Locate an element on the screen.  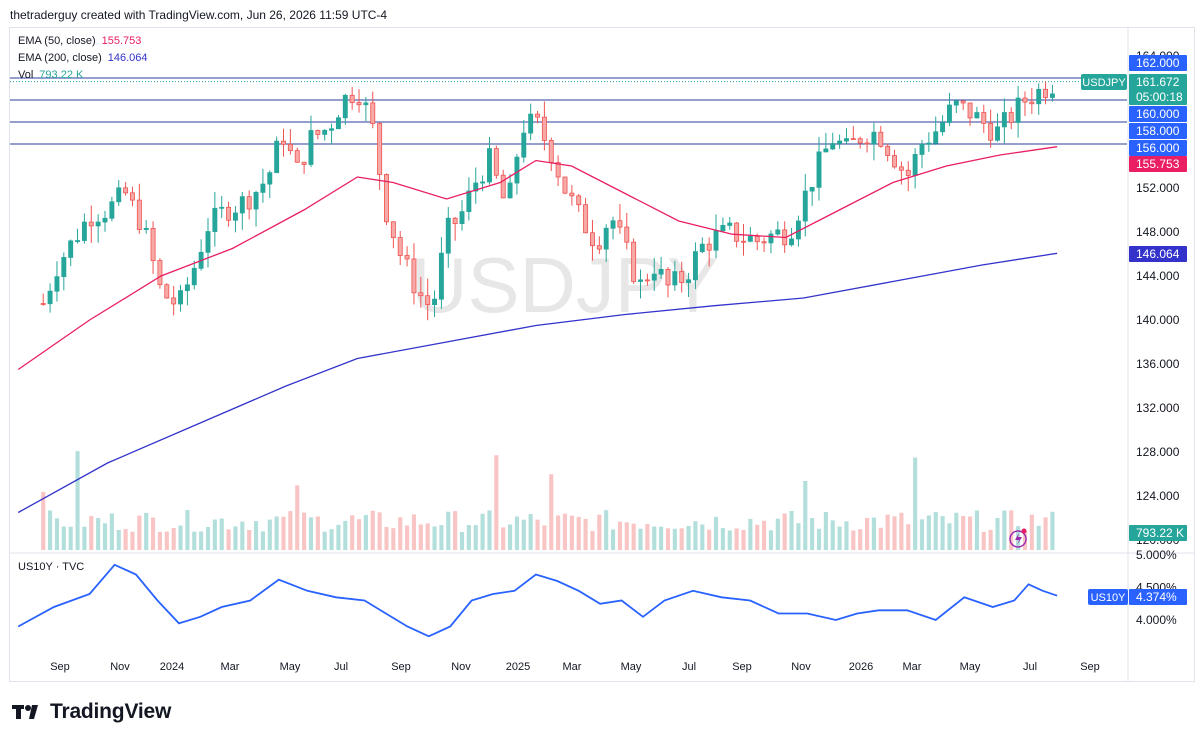
us10y-pane-title: US10Y · TVC is located at coordinates (51, 567).